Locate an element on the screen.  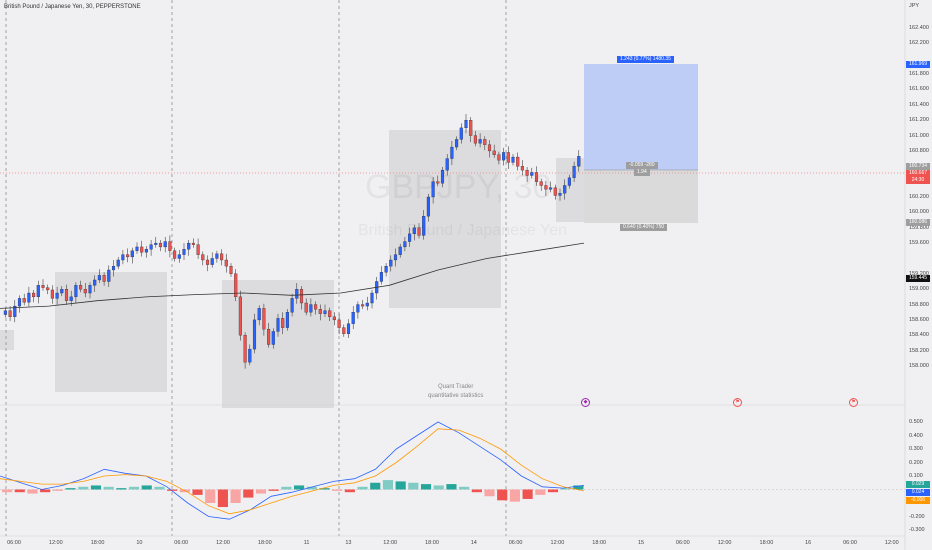
price-tick-label: 159.000 is located at coordinates (919, 289).